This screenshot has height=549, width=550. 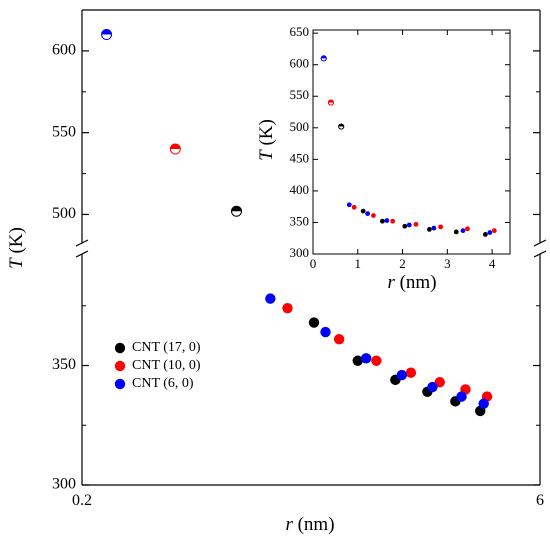 What do you see at coordinates (16, 248) in the screenshot?
I see `main-y-axis-title: T (K)` at bounding box center [16, 248].